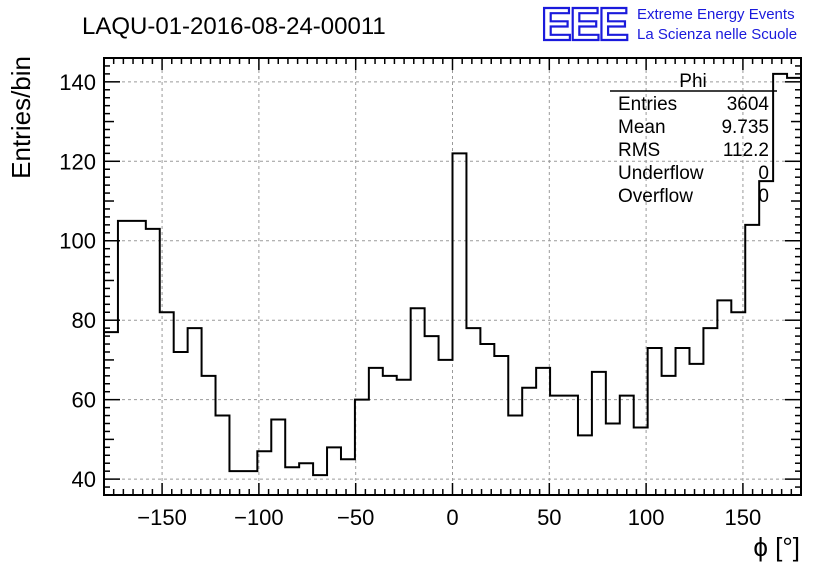 The width and height of the screenshot is (836, 572). I want to click on x-axis-label: ϕ [°], so click(776, 547).